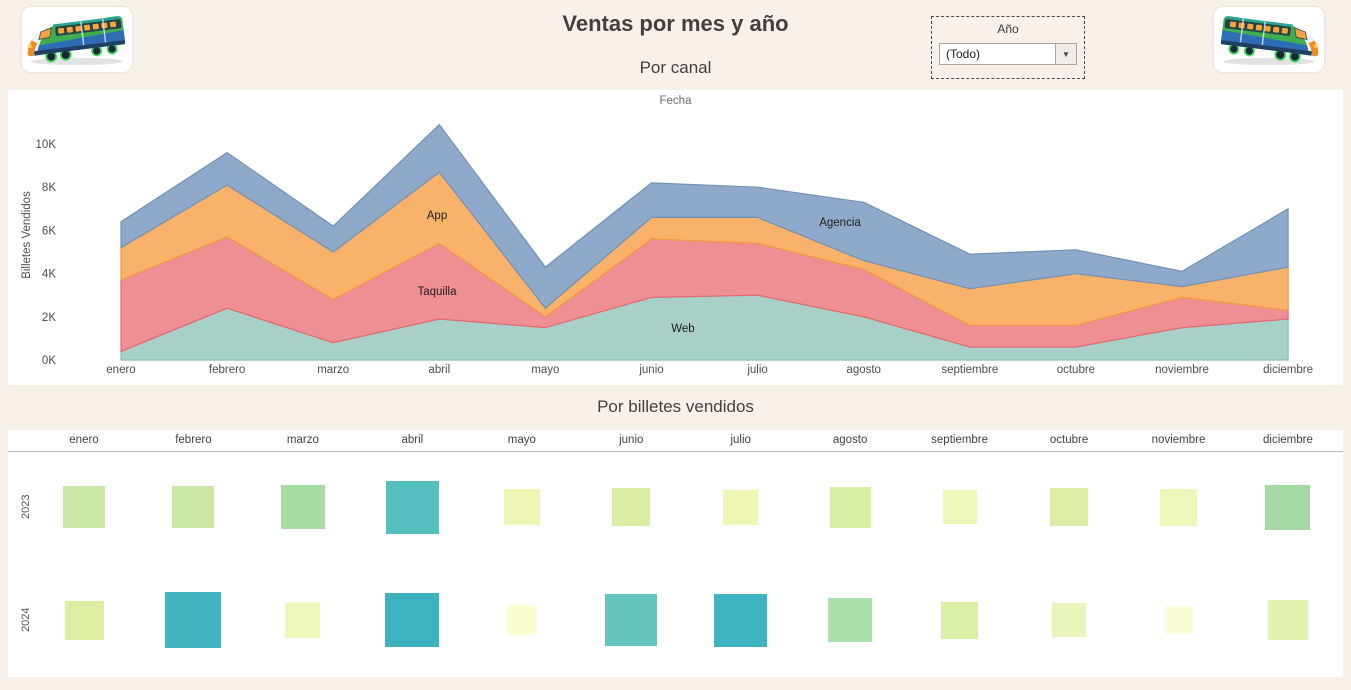 This screenshot has width=1351, height=690. I want to click on train-image-right, so click(1269, 39).